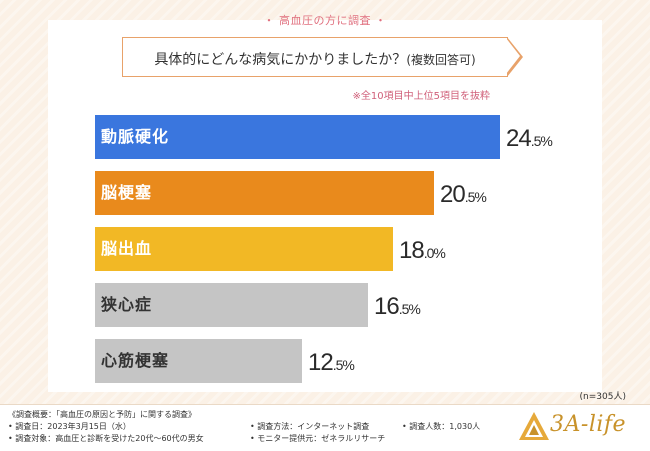  Describe the element at coordinates (127, 304) in the screenshot. I see `bar-label-4: 狭心症` at that location.